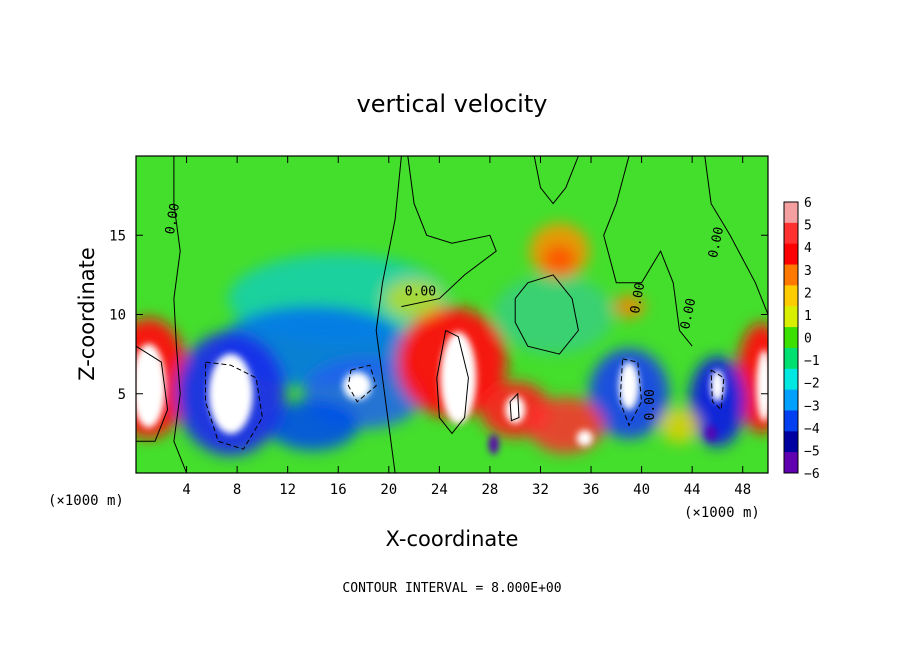  I want to click on contour-interval-note: CONTOUR INTERVAL = 8.000E+00, so click(451, 588).